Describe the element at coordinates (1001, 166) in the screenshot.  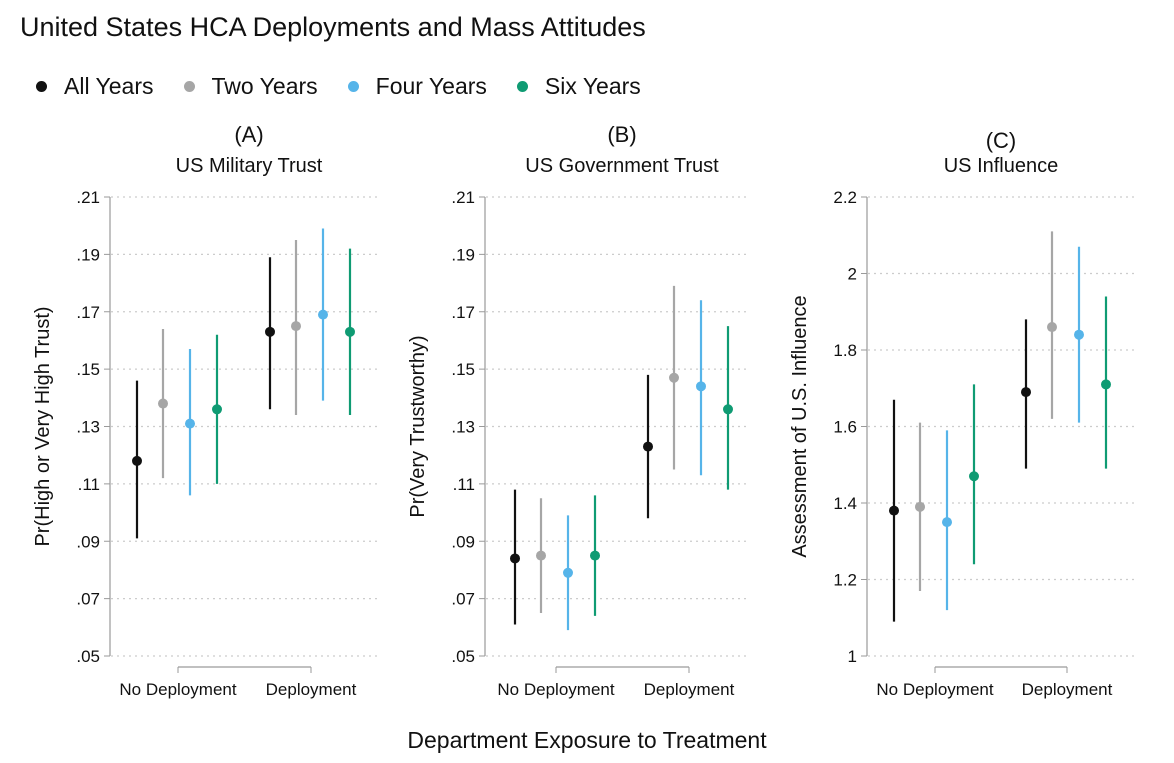
I see `panel-title: US Influence` at that location.